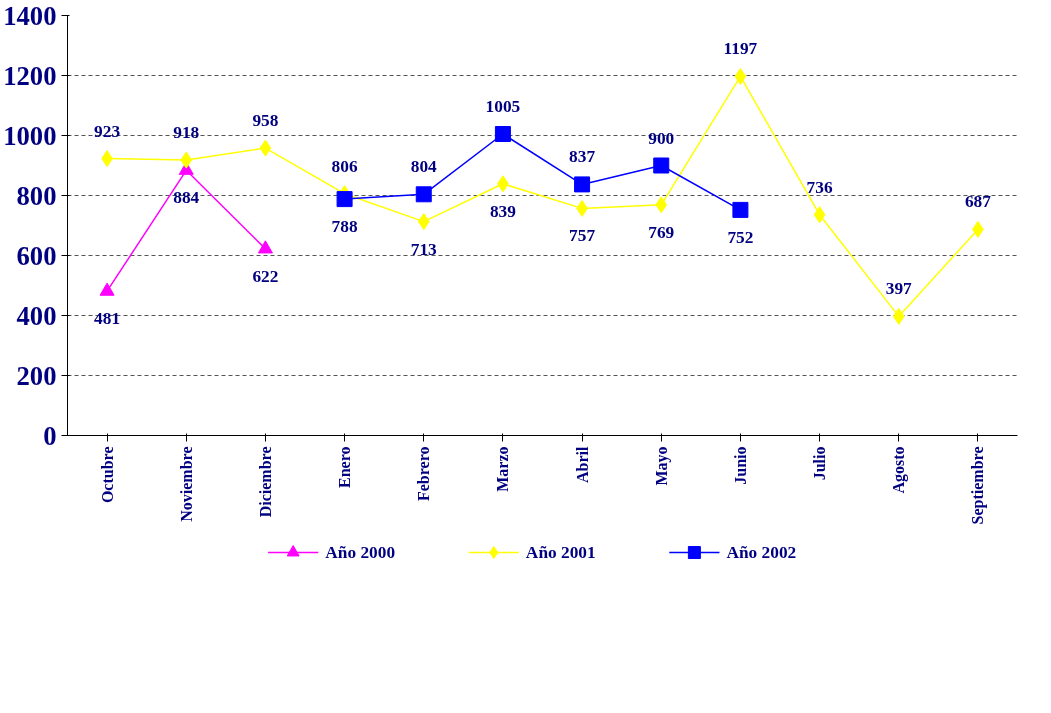 This screenshot has width=1051, height=713. What do you see at coordinates (582, 464) in the screenshot?
I see `x-tick-label: Abril` at bounding box center [582, 464].